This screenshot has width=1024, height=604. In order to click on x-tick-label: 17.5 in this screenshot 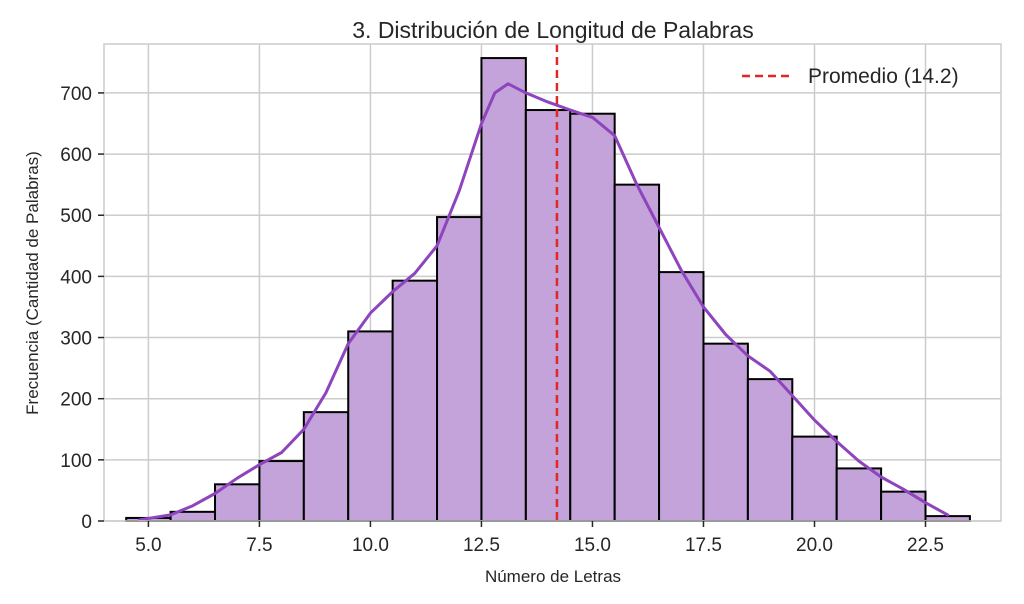, I will do `click(703, 545)`.